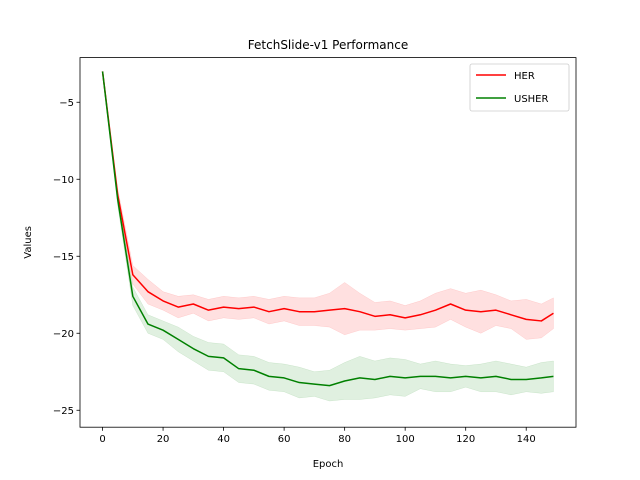  What do you see at coordinates (63, 334) in the screenshot?
I see `y-tick-label: −20` at bounding box center [63, 334].